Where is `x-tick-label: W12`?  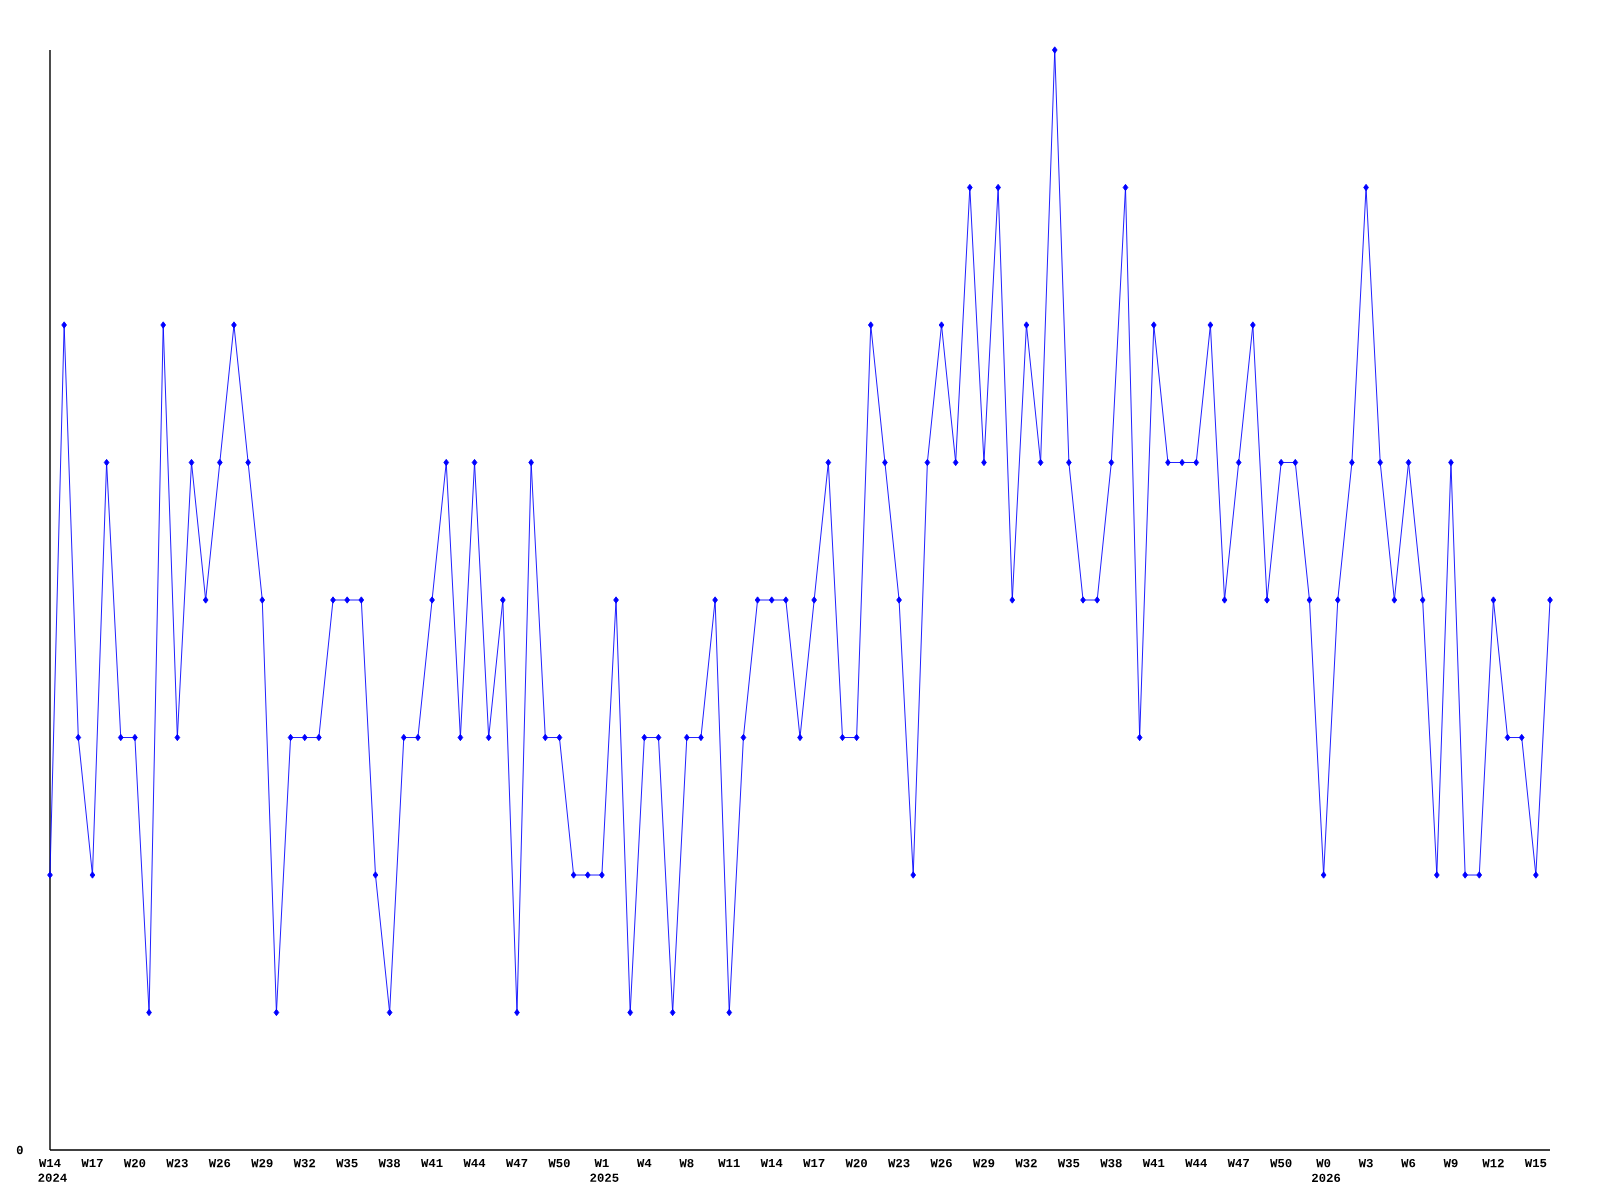
x-tick-label: W12 is located at coordinates (1493, 1163).